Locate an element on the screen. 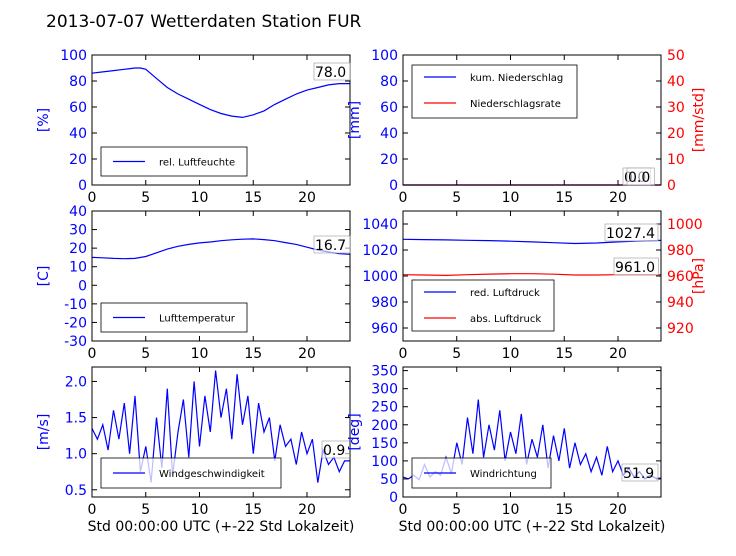 This screenshot has width=736, height=556. y-tick-label-right: 40 is located at coordinates (676, 82).